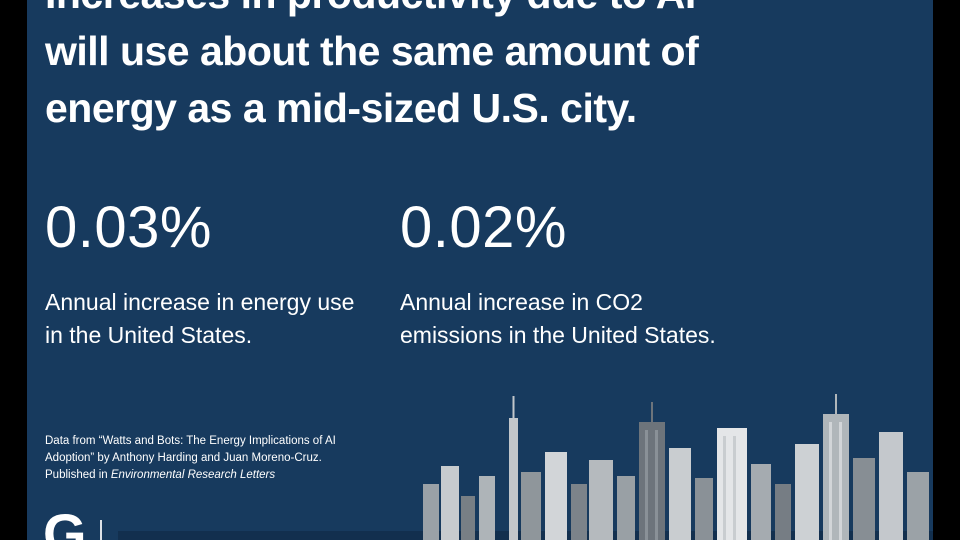  What do you see at coordinates (193, 475) in the screenshot?
I see `source-journal: Environmental Research Letters` at bounding box center [193, 475].